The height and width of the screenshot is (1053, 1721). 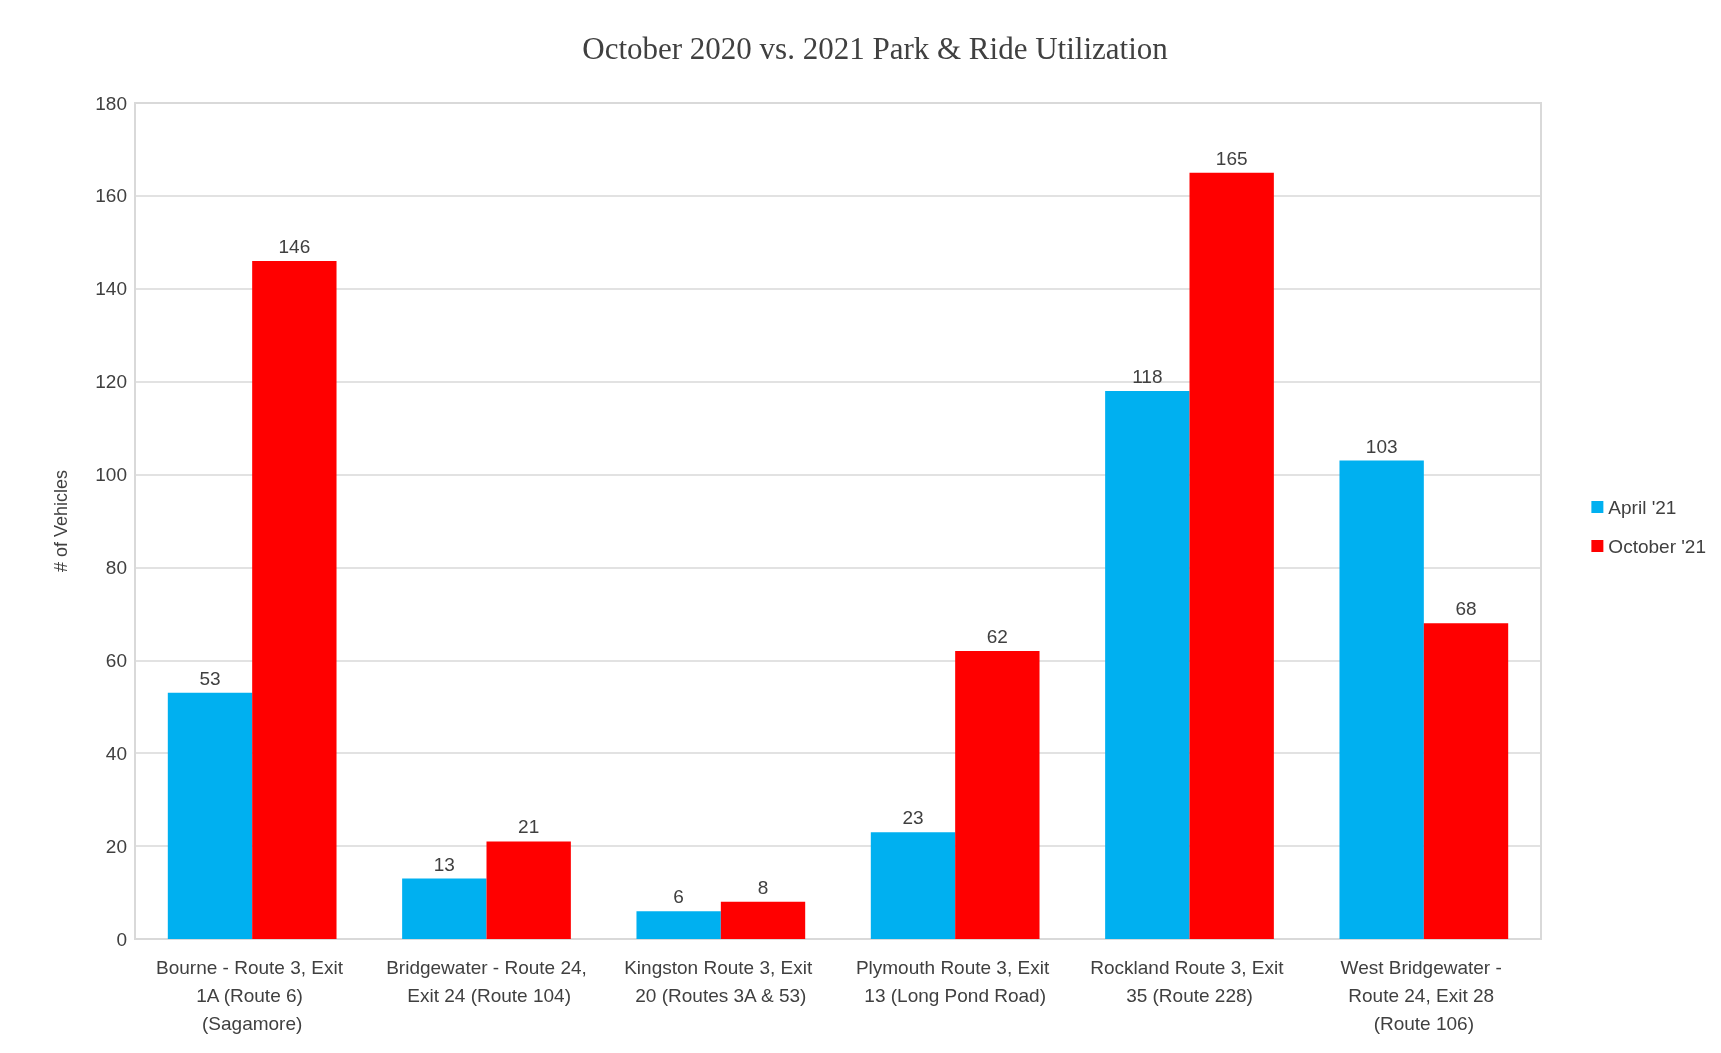 I want to click on data-label: 53, so click(x=210, y=678).